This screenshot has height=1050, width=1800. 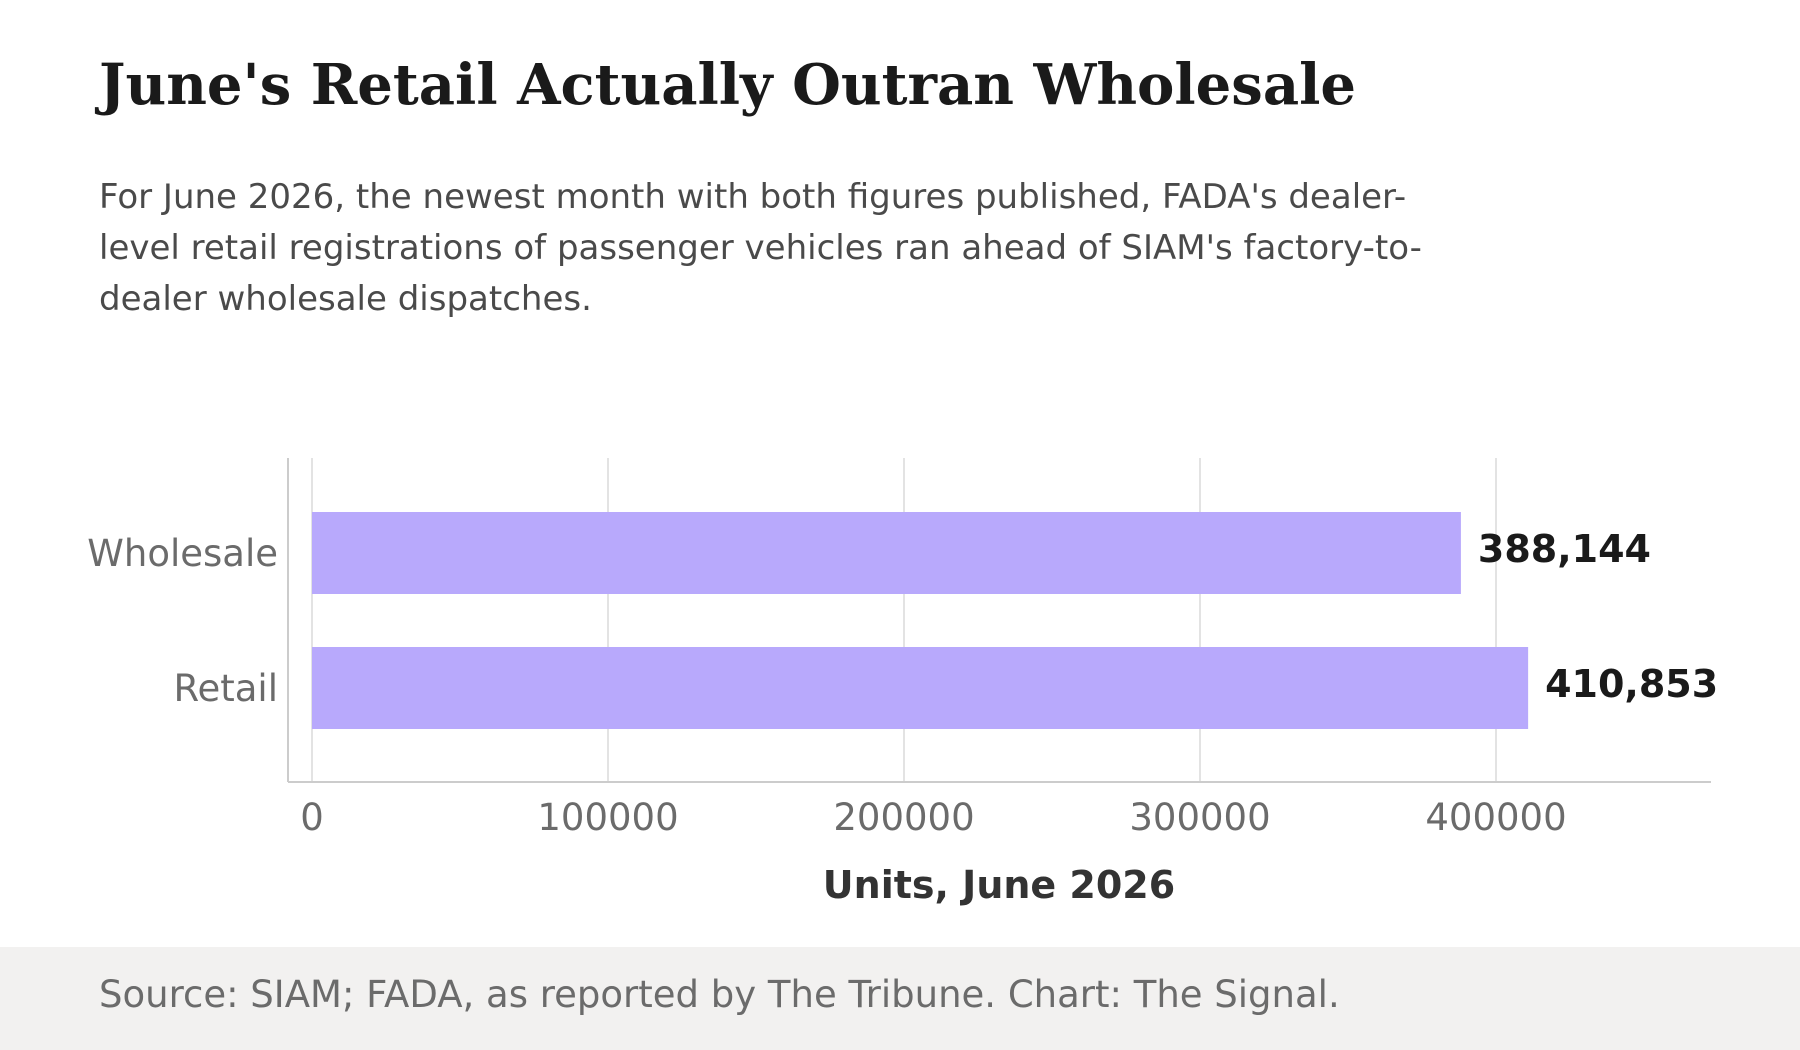 I want to click on y-category-label: Wholesale, so click(x=182, y=553).